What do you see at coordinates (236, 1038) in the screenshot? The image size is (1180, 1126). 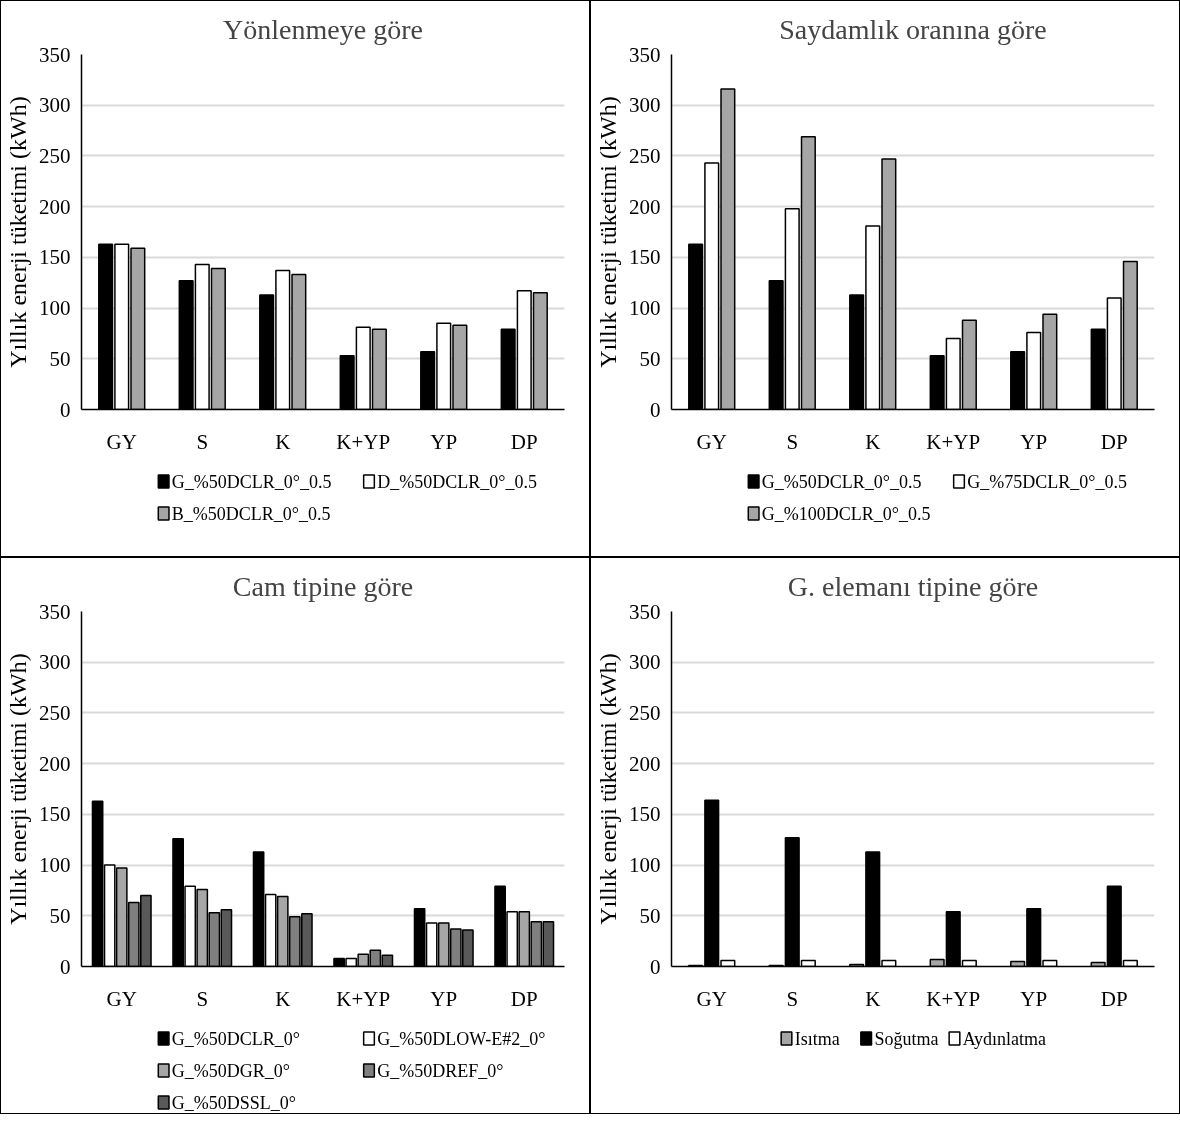 I see `legend-label: G_%50DCLR_0°` at bounding box center [236, 1038].